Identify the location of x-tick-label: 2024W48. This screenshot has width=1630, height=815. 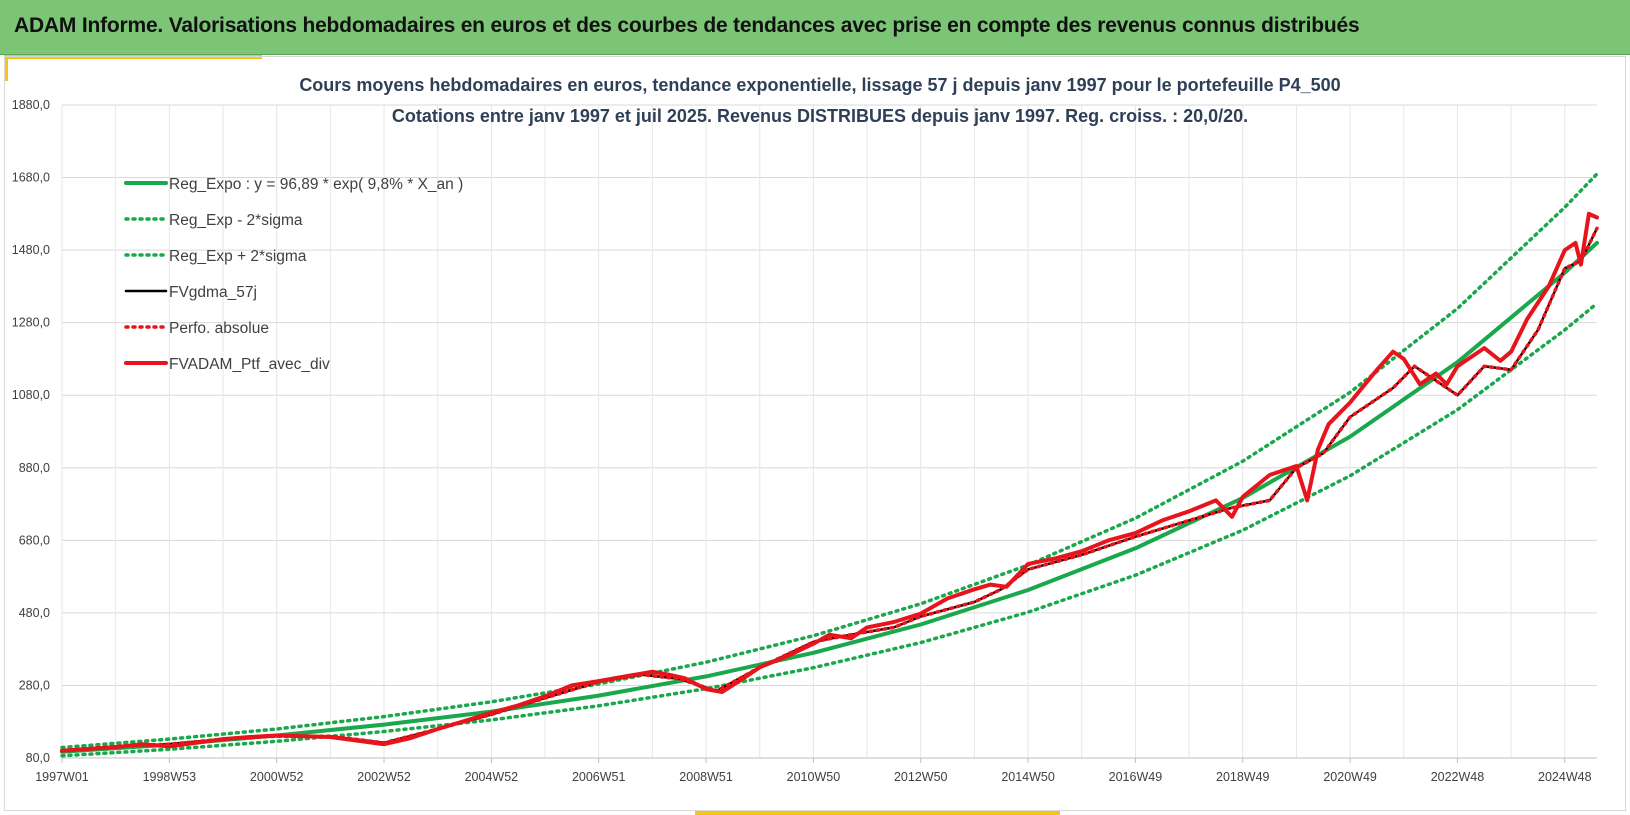
(1565, 777).